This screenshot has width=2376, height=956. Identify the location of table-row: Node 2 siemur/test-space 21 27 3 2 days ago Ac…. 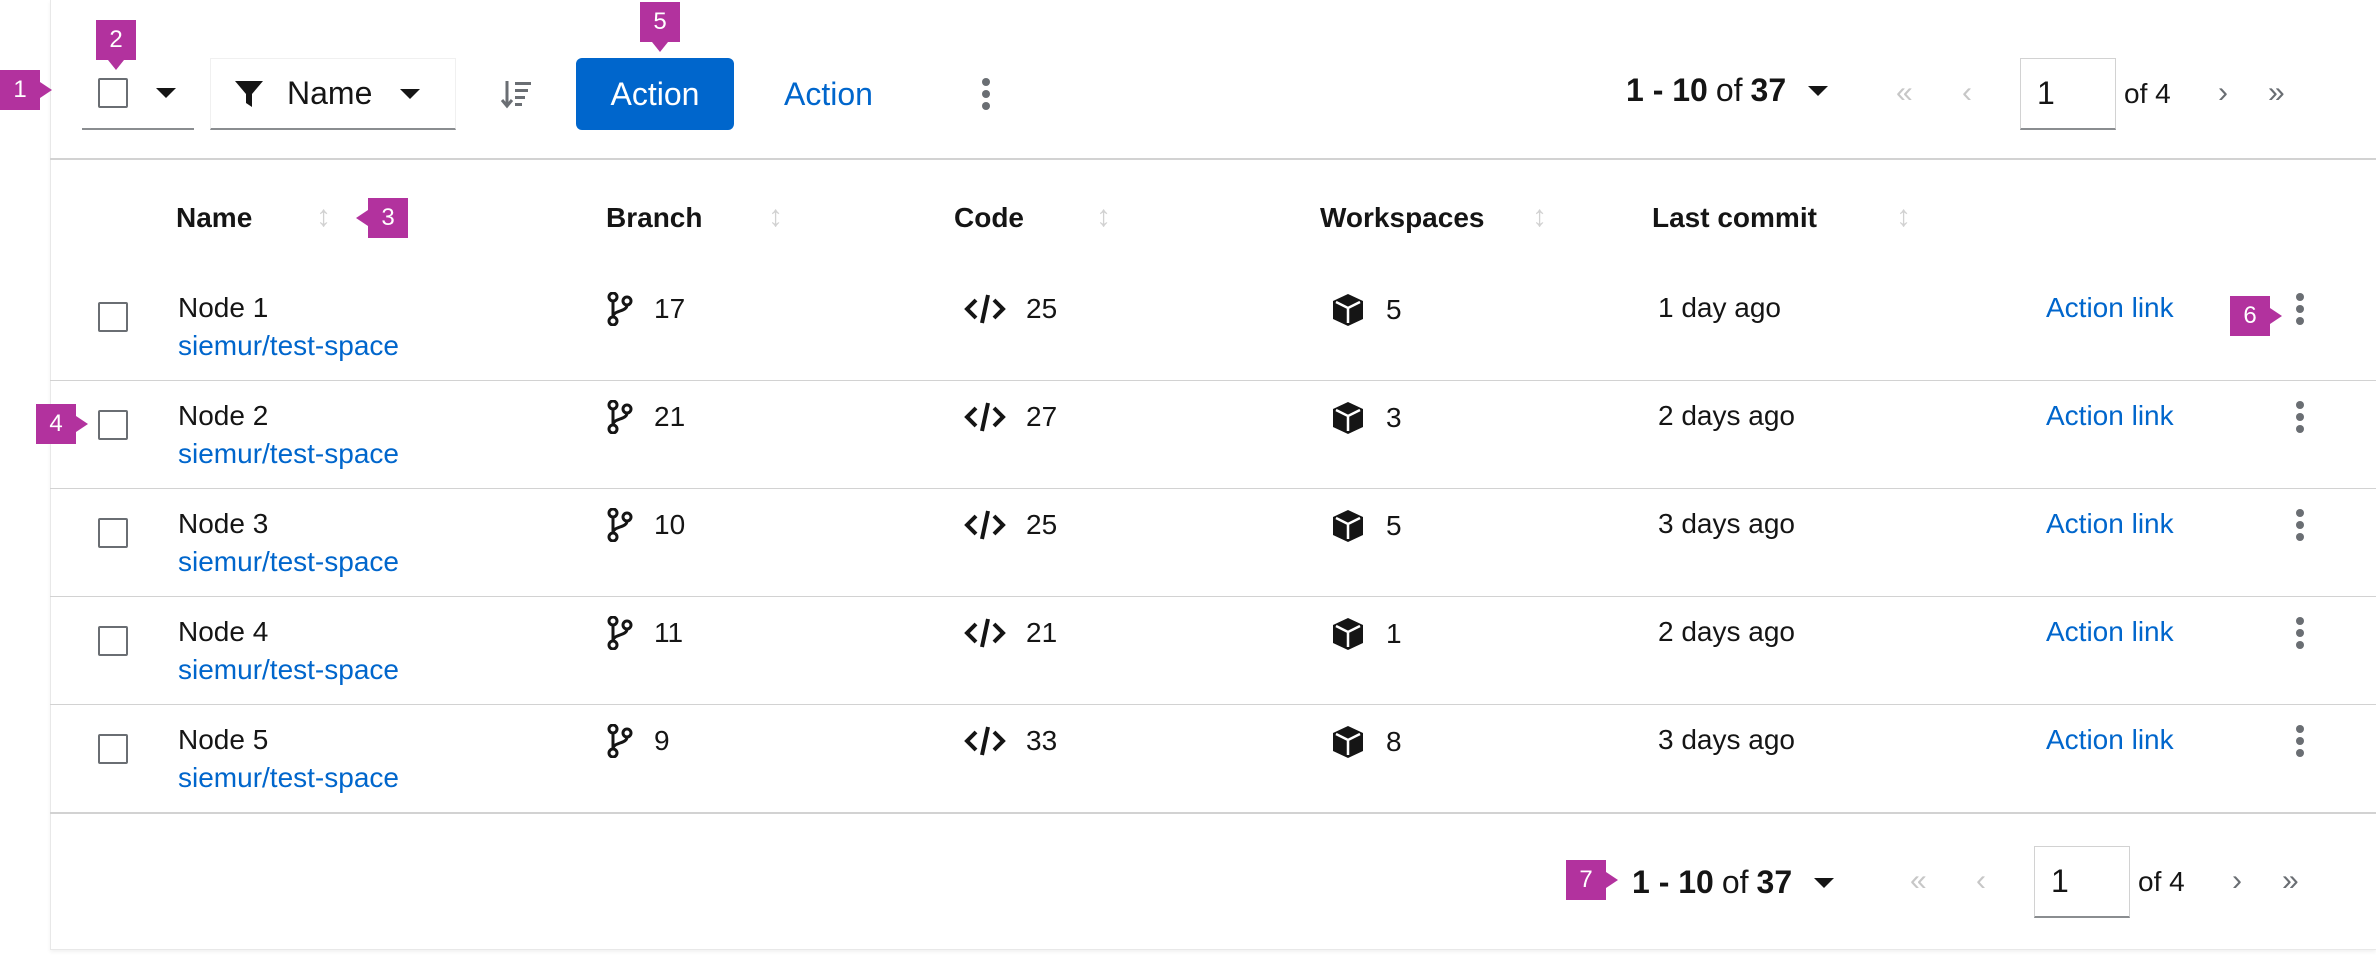
(1213, 434).